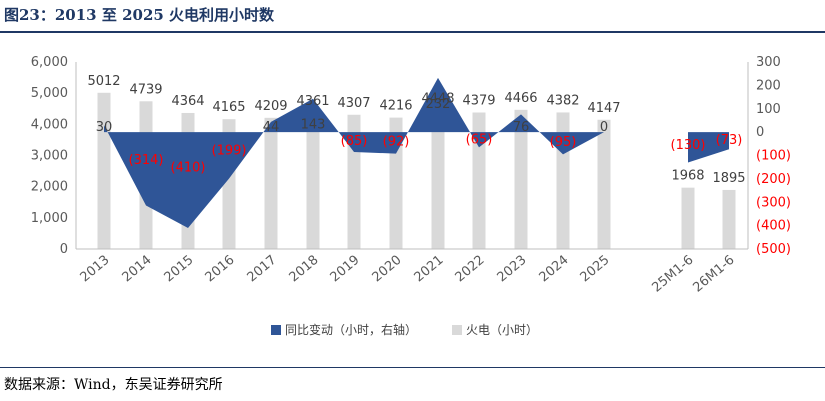 The height and width of the screenshot is (401, 825). Describe the element at coordinates (312, 101) in the screenshot. I see `bar-value-label: 4361` at that location.